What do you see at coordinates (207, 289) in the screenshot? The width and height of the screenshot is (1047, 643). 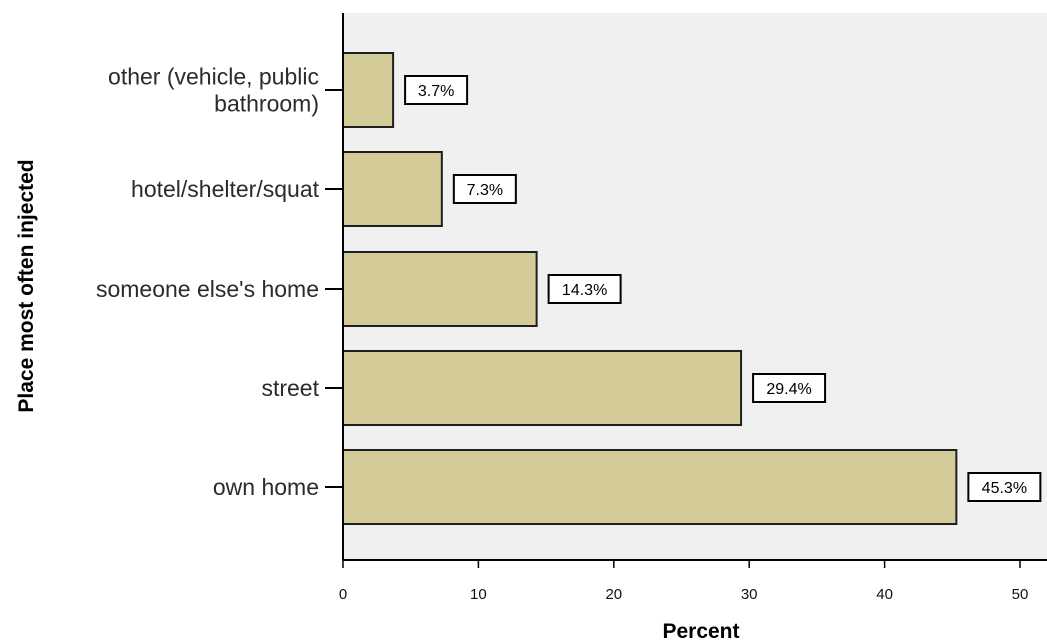 I see `category-label: someone else's home` at bounding box center [207, 289].